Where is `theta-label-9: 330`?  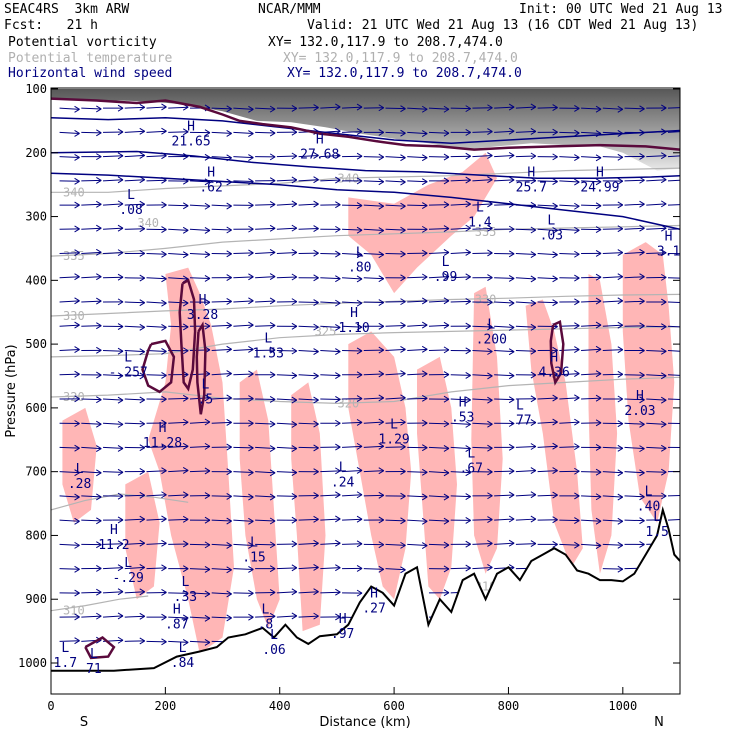
theta-label-9: 330 is located at coordinates (486, 299).